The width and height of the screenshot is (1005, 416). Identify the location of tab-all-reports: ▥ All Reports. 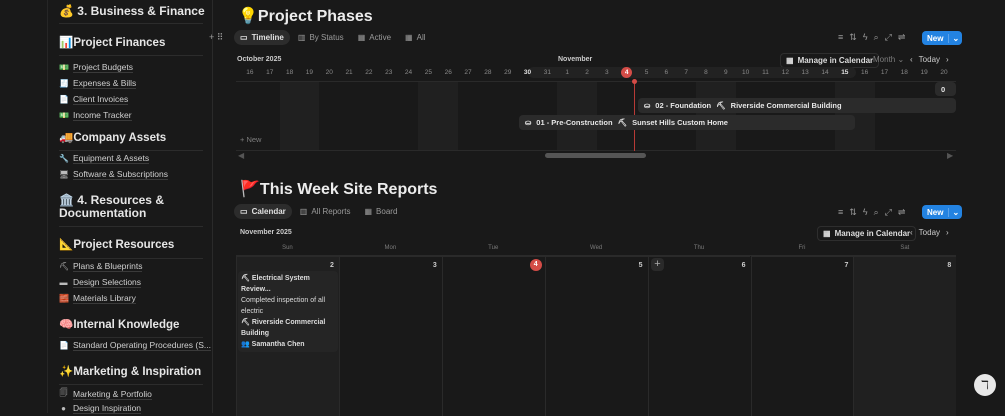
(325, 211).